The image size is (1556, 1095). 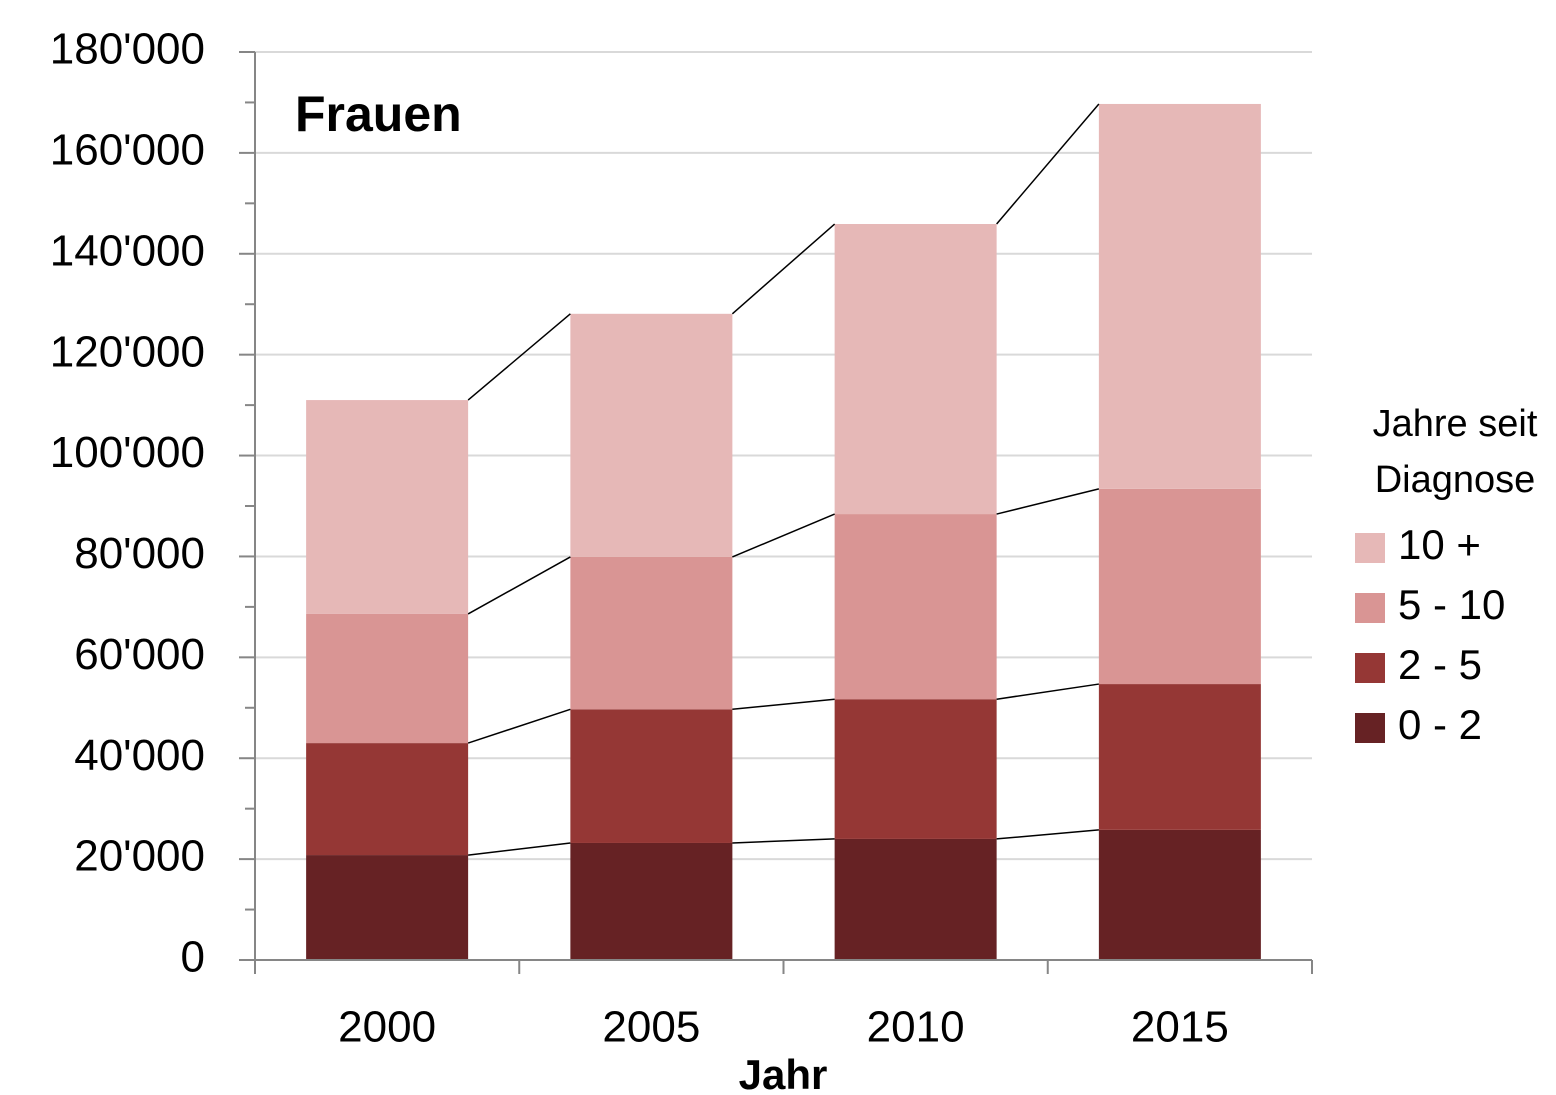 What do you see at coordinates (127, 150) in the screenshot?
I see `y-tick-label: 160'000` at bounding box center [127, 150].